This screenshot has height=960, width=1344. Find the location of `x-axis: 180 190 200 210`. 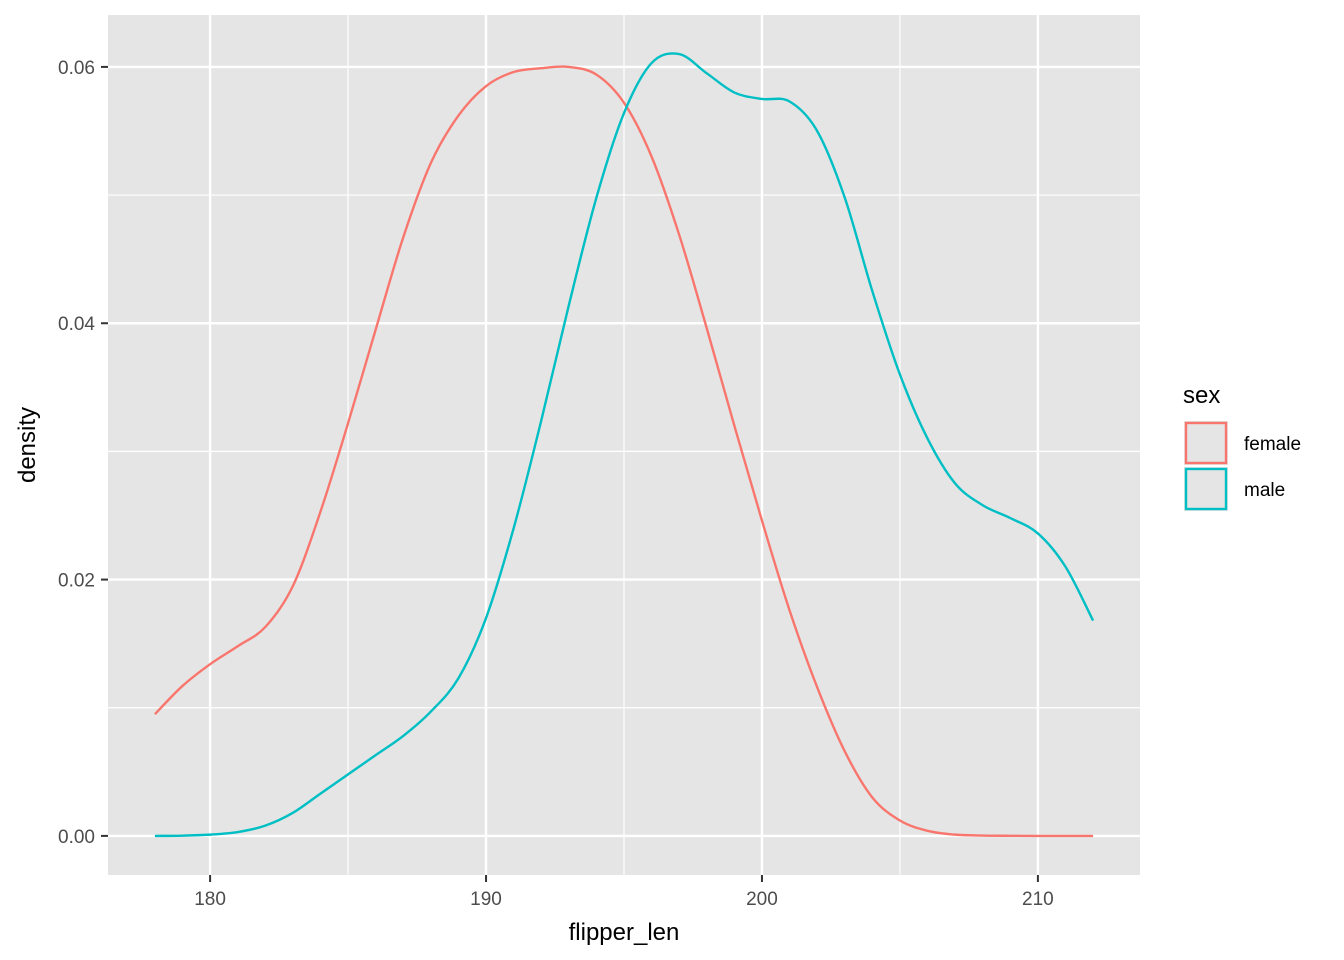

x-axis: 180 190 200 210 is located at coordinates (624, 892).